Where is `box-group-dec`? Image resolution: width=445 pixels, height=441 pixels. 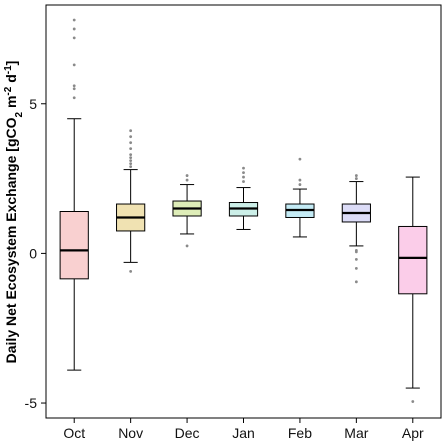 box-group-dec is located at coordinates (187, 211).